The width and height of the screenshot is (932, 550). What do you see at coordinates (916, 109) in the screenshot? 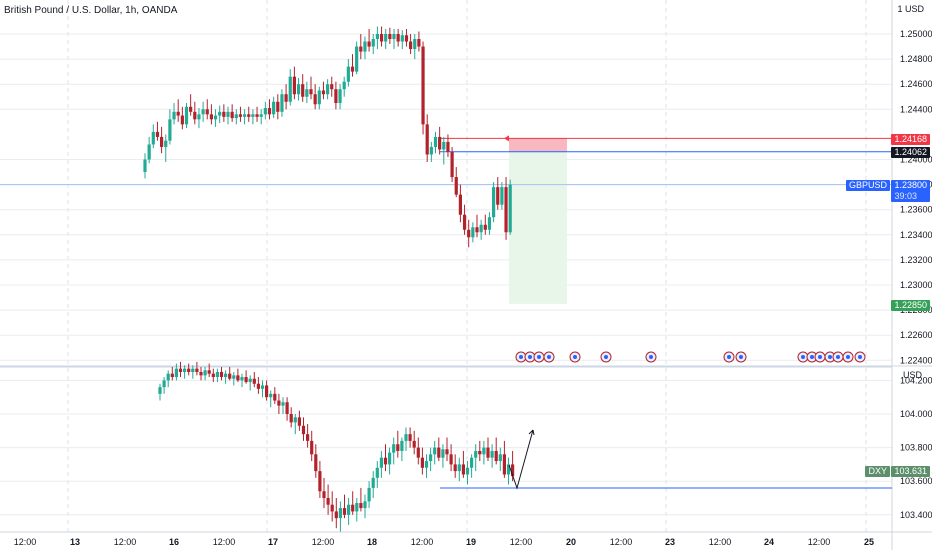
I see `gbp-y-tick-3: 1.24400` at bounding box center [916, 109].